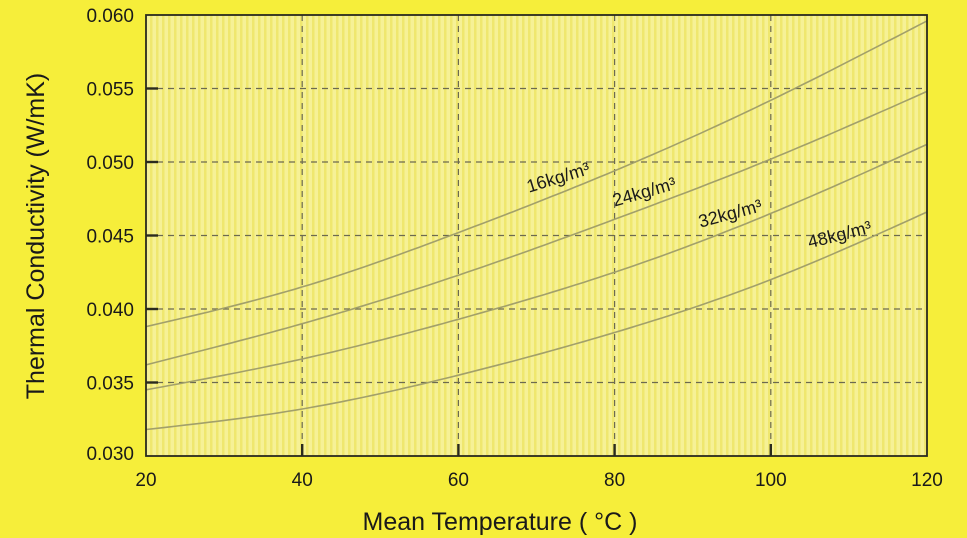  What do you see at coordinates (110, 237) in the screenshot?
I see `y-tick-label: 0.045` at bounding box center [110, 237].